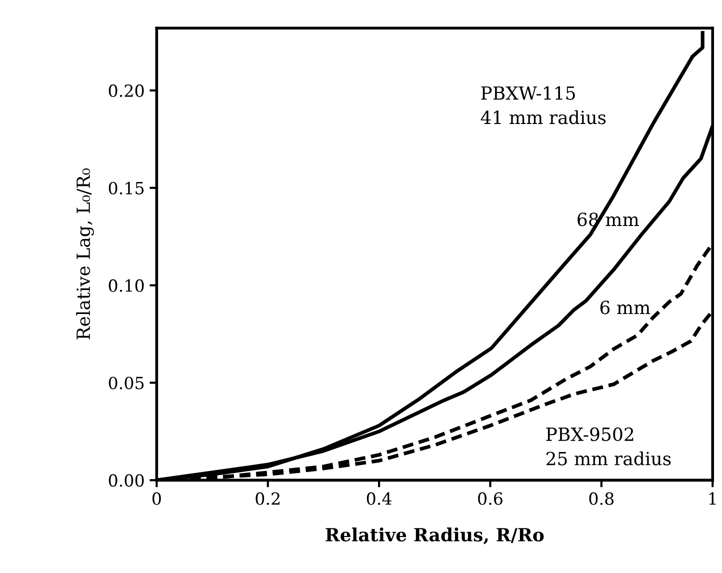 This screenshot has height=573, width=722. What do you see at coordinates (126, 91) in the screenshot?
I see `y-tick-label: 0.20` at bounding box center [126, 91].